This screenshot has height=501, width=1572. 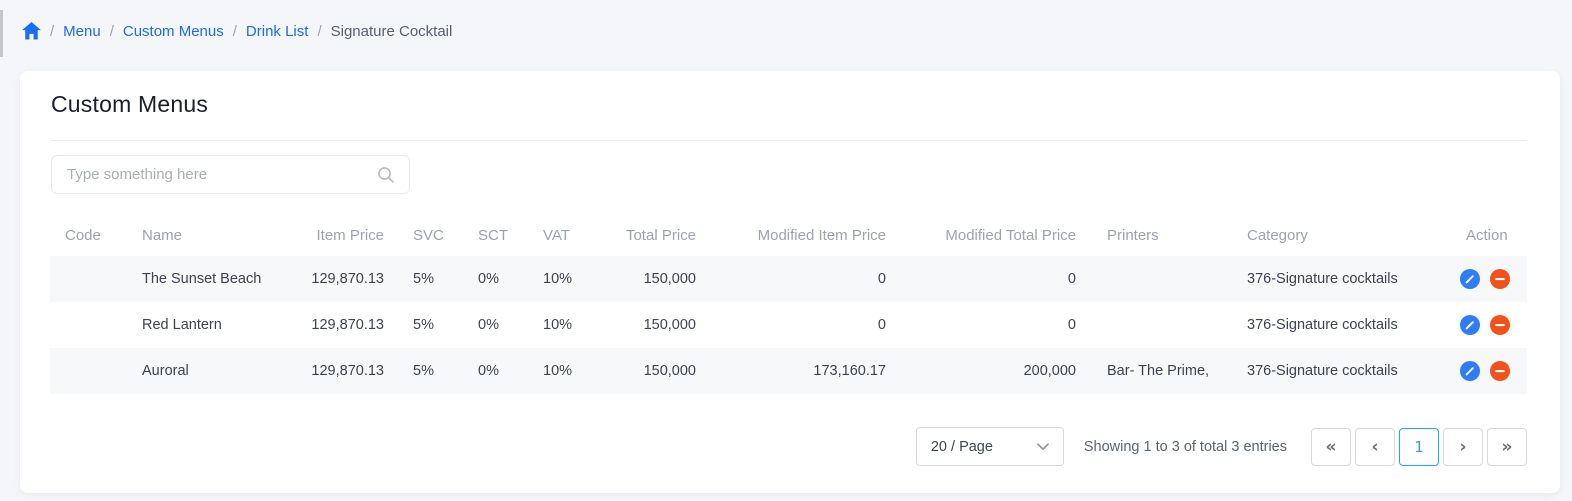 What do you see at coordinates (214, 174) in the screenshot?
I see `search-input` at bounding box center [214, 174].